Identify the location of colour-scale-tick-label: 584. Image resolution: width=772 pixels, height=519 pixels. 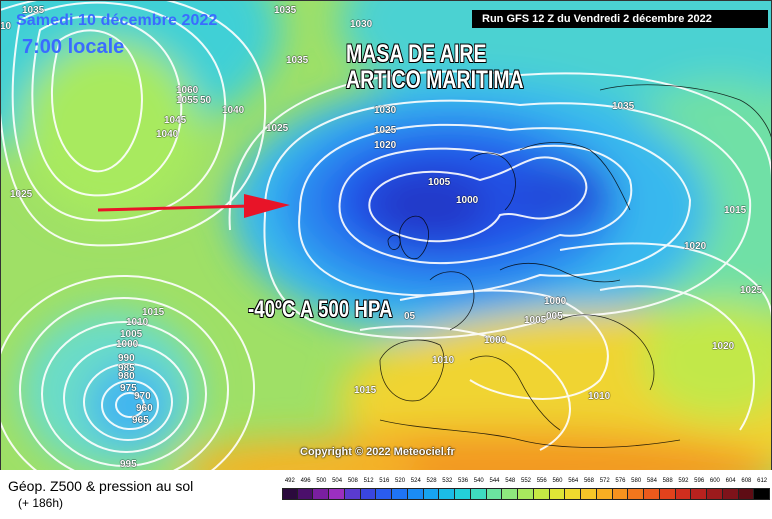
(651, 481).